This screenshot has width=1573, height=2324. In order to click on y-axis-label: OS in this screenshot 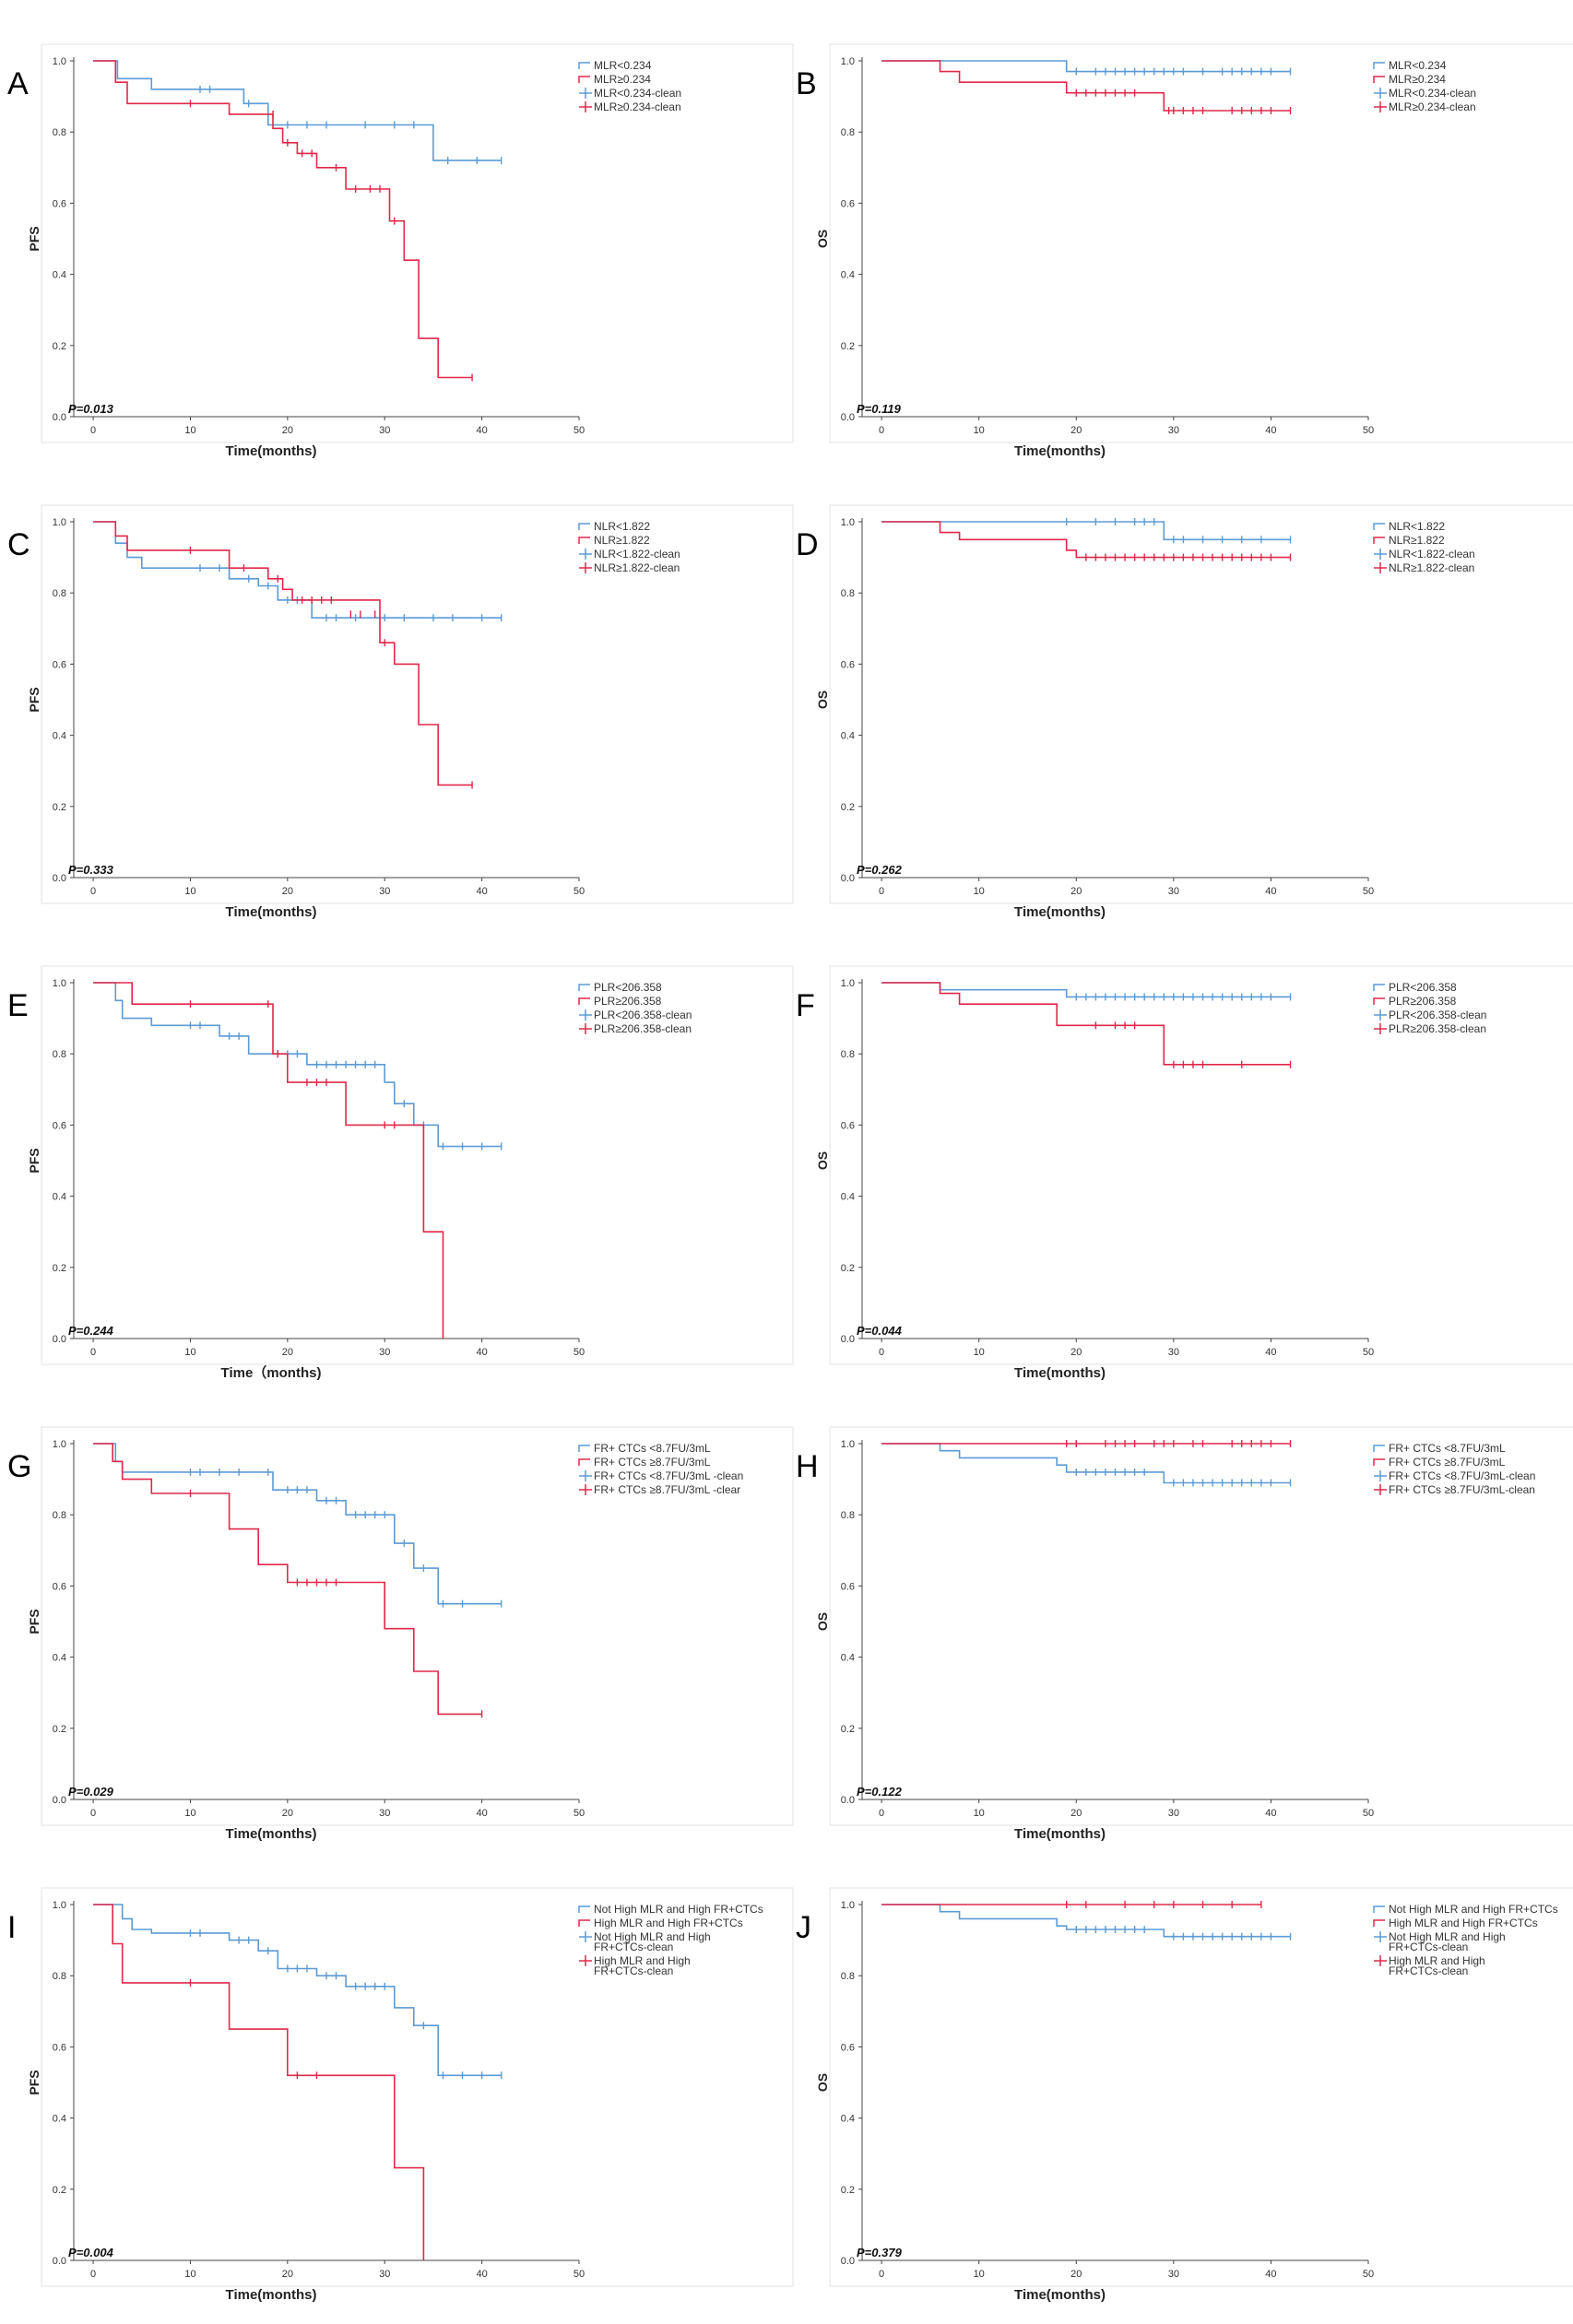, I will do `click(822, 239)`.